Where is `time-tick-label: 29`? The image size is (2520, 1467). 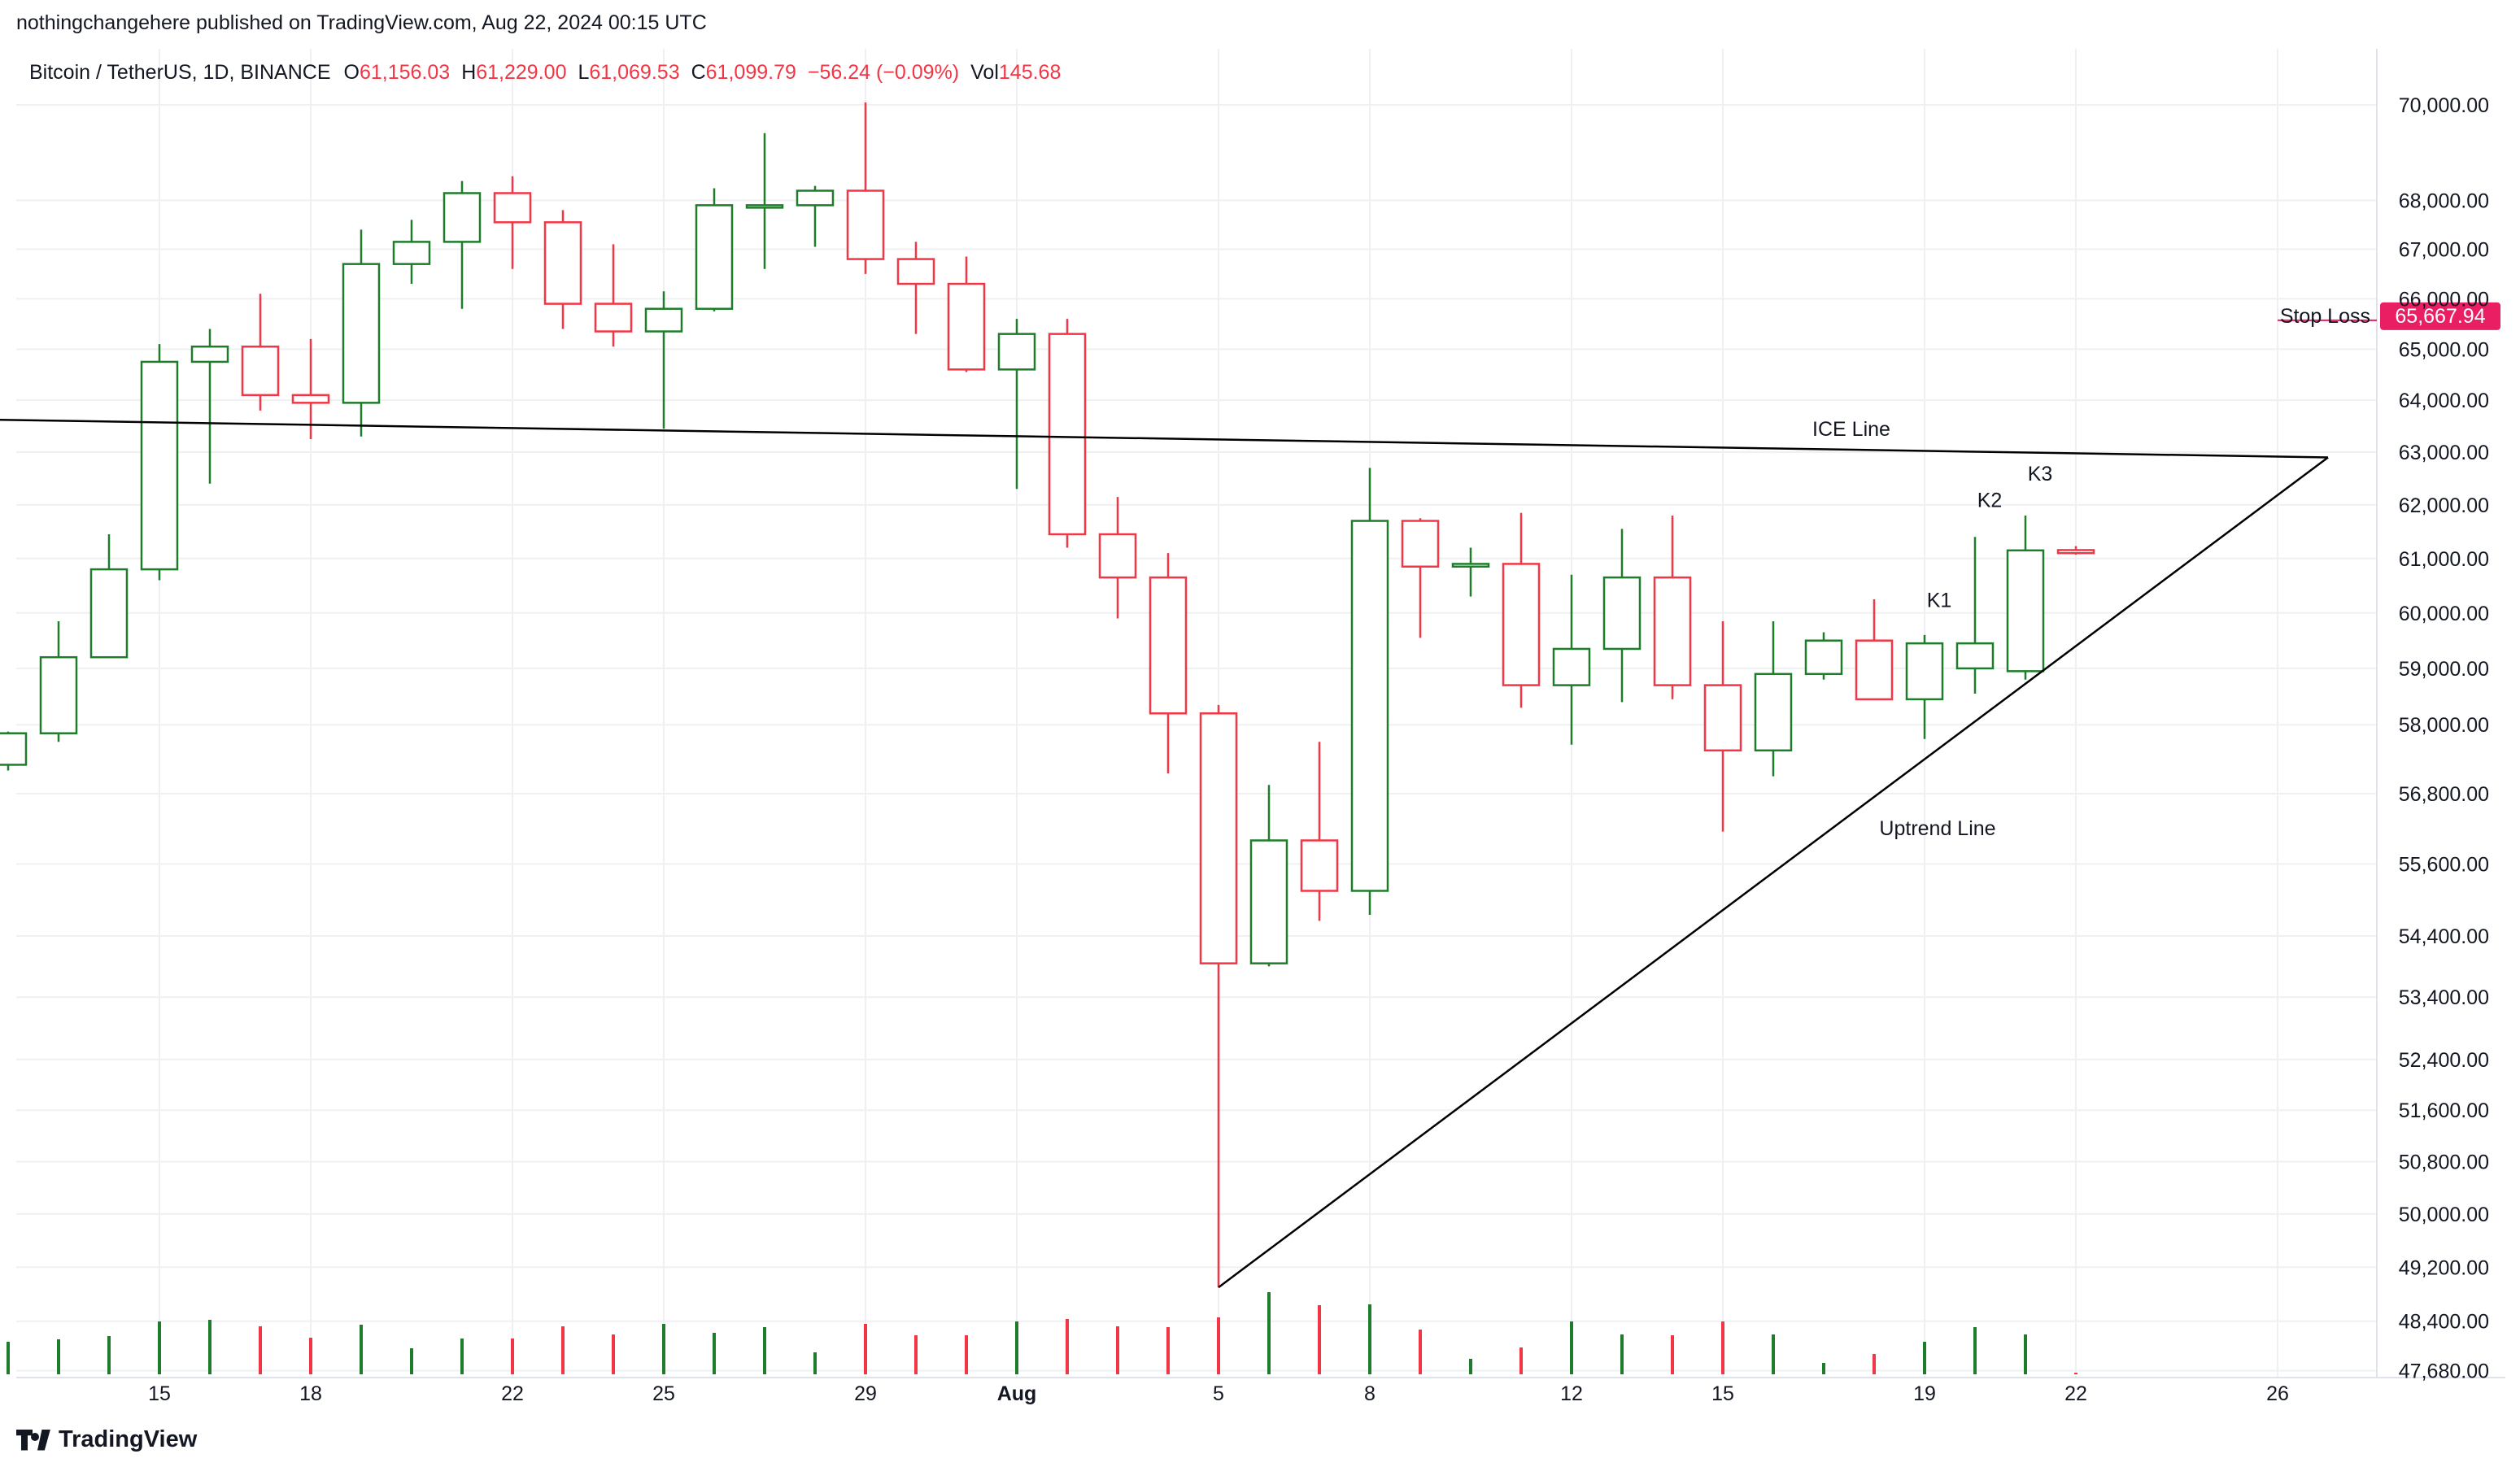 time-tick-label: 29 is located at coordinates (865, 1394).